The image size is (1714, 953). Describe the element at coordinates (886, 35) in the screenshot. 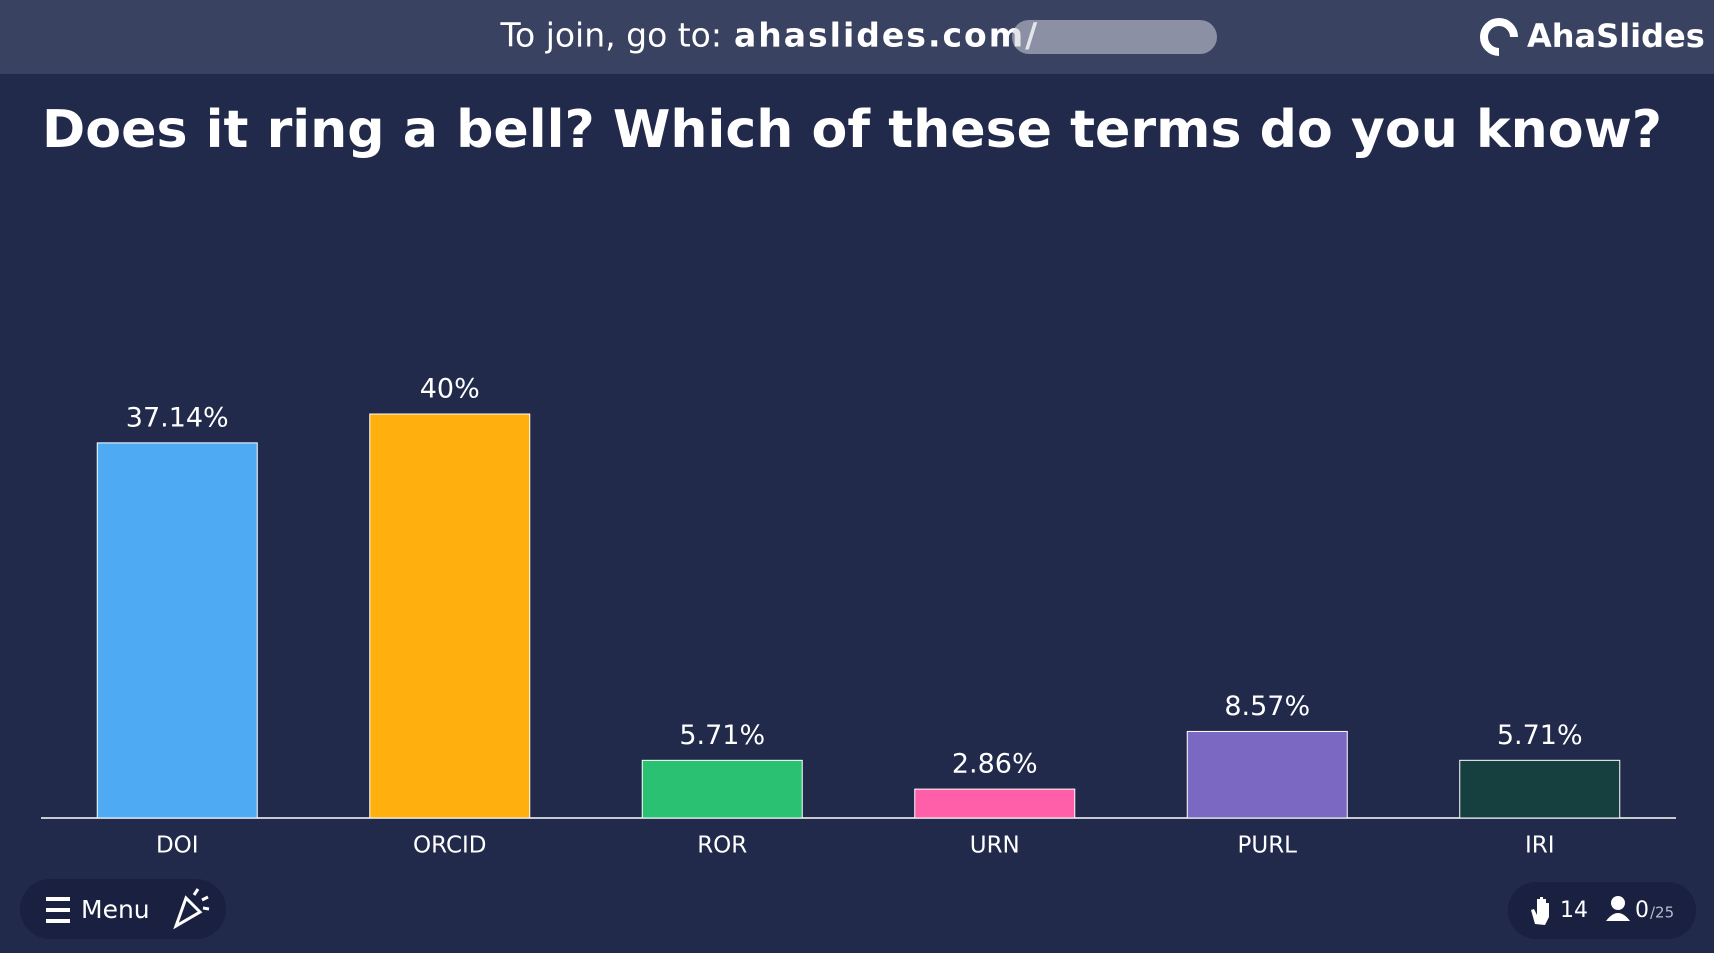

I see `join-url: ahaslides.com/` at that location.